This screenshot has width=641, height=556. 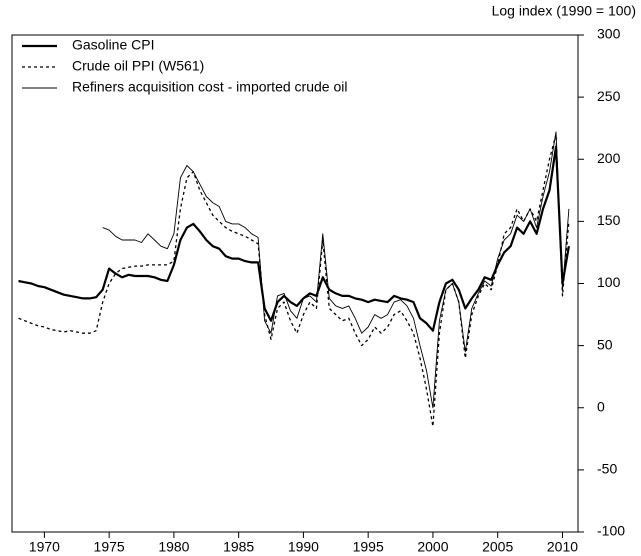 What do you see at coordinates (611, 531) in the screenshot?
I see `y-tick-label: -100` at bounding box center [611, 531].